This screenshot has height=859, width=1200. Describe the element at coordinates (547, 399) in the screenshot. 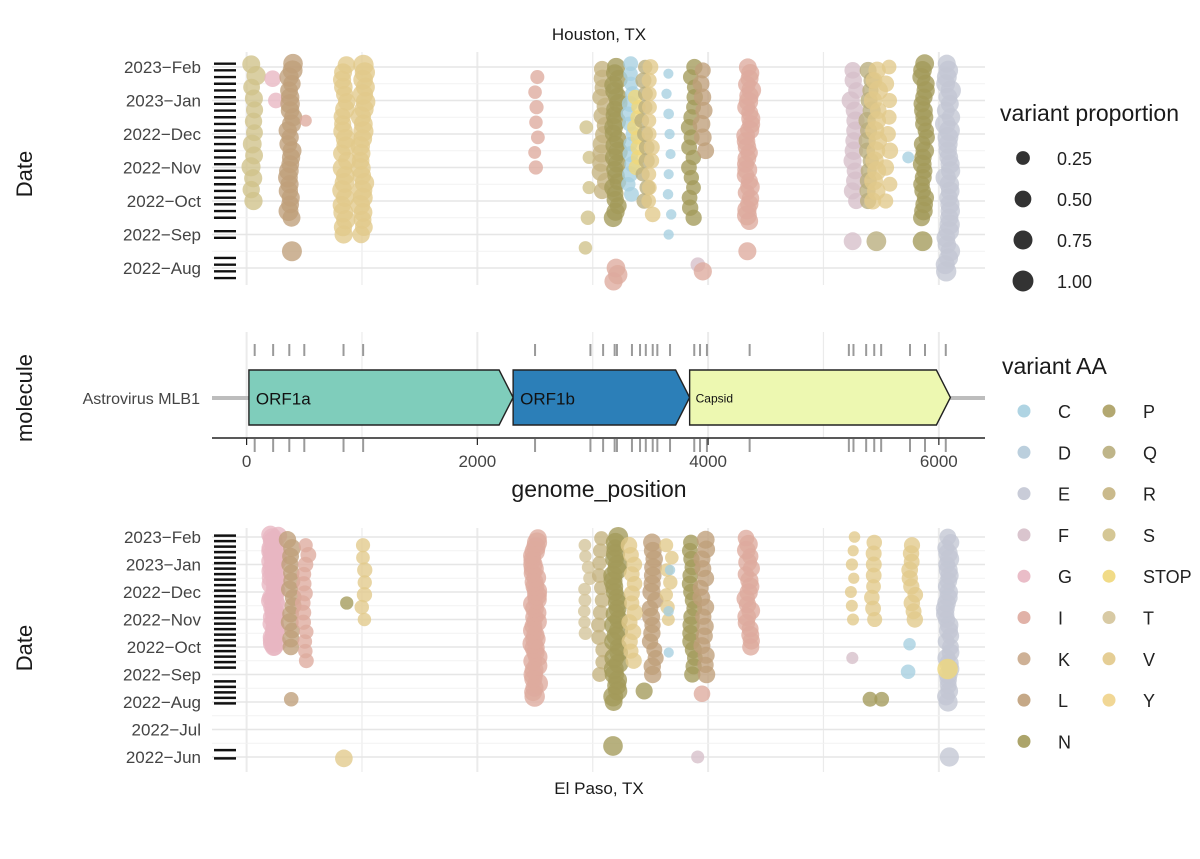

I see `gene-label-orf1b: ORF1b` at that location.